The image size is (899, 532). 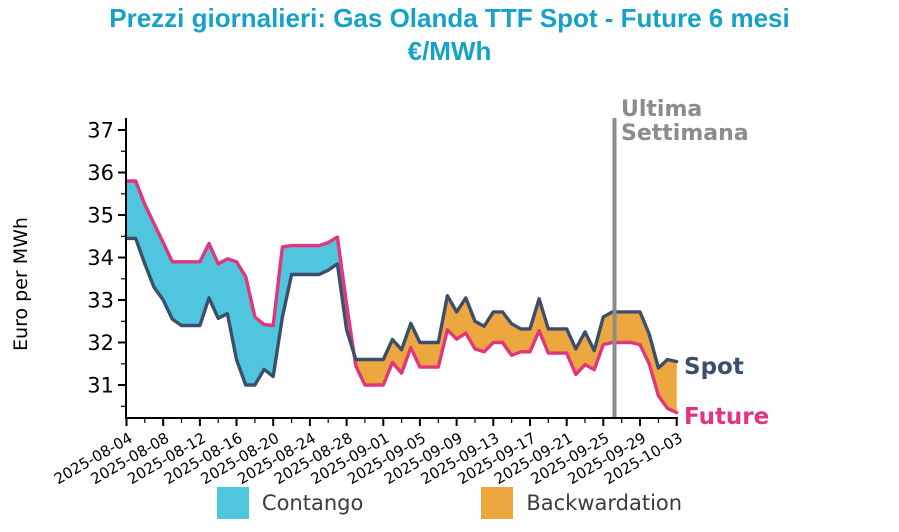 What do you see at coordinates (100, 173) in the screenshot?
I see `y-tick-label: 36` at bounding box center [100, 173].